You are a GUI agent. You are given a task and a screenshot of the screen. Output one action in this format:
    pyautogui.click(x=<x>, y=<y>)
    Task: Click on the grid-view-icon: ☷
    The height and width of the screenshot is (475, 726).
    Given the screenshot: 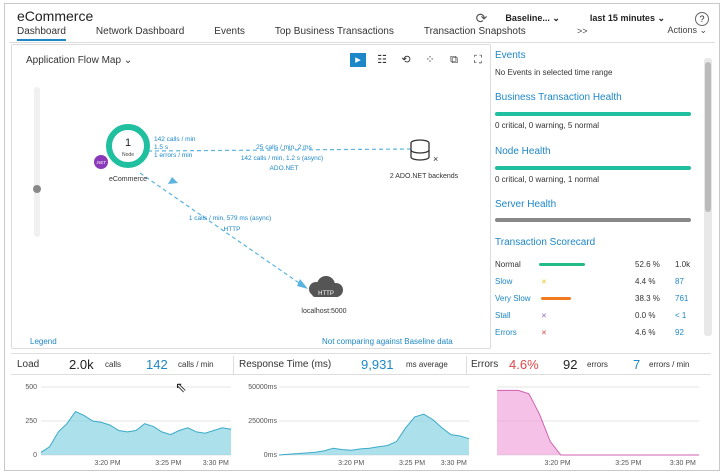 What is the action you would take?
    pyautogui.click(x=382, y=60)
    